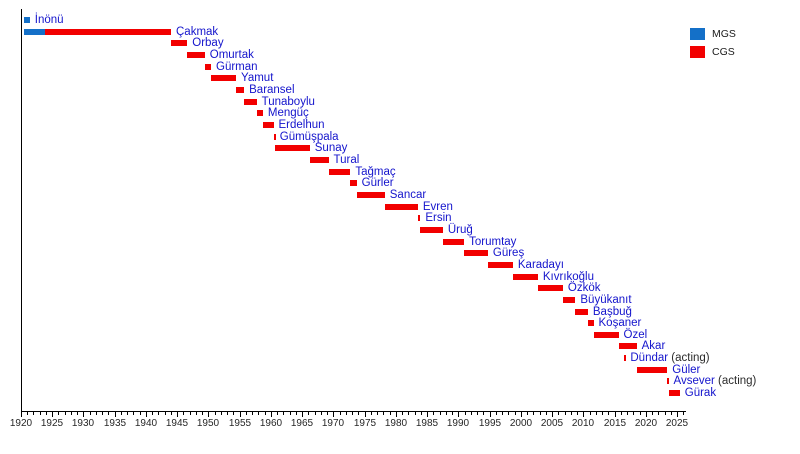 This screenshot has height=454, width=800. Describe the element at coordinates (288, 102) in the screenshot. I see `chief-label: Tunaboylu` at that location.